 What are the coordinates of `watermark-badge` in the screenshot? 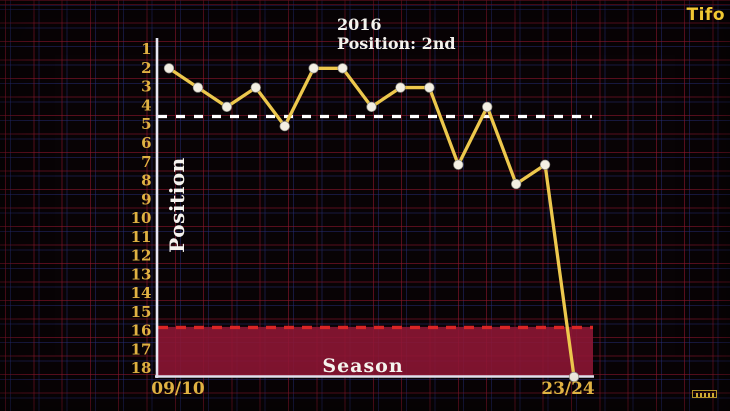 It's located at (704, 394).